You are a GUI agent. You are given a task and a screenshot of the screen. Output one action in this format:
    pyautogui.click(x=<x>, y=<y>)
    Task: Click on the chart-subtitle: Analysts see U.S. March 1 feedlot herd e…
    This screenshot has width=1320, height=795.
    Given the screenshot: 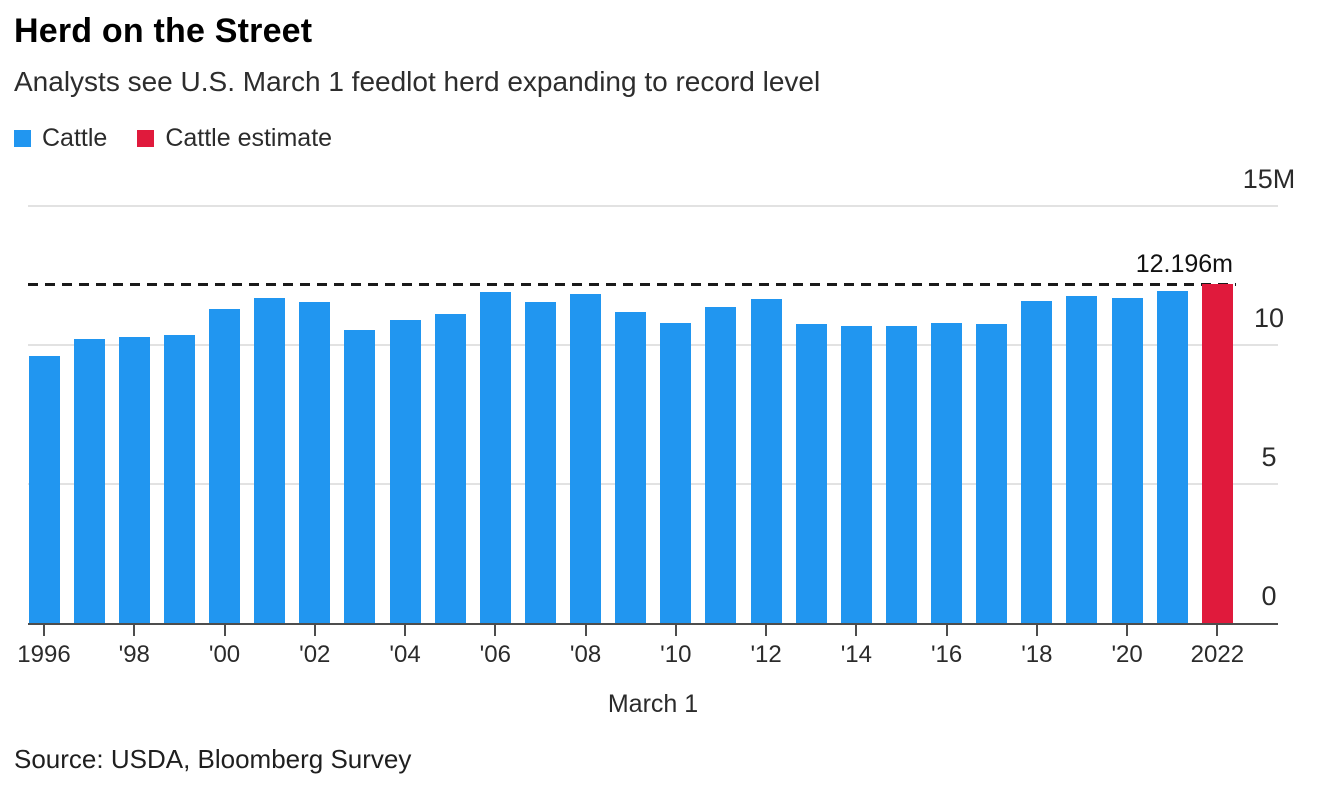 What is the action you would take?
    pyautogui.click(x=417, y=81)
    